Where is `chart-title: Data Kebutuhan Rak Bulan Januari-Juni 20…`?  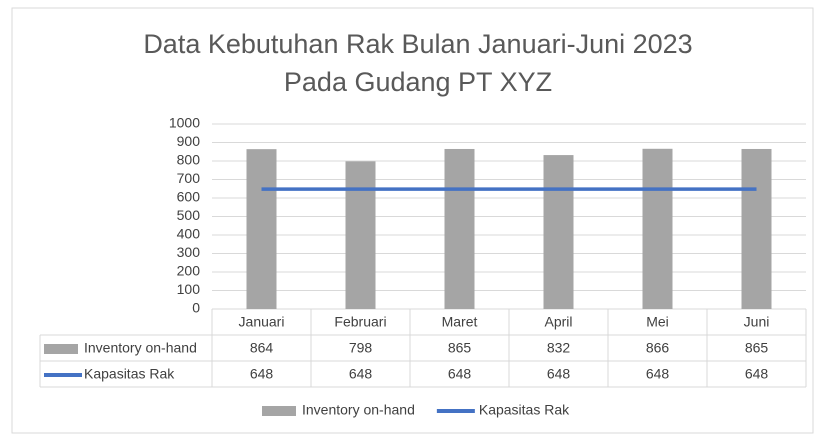 chart-title: Data Kebutuhan Rak Bulan Januari-Juni 20… is located at coordinates (417, 44).